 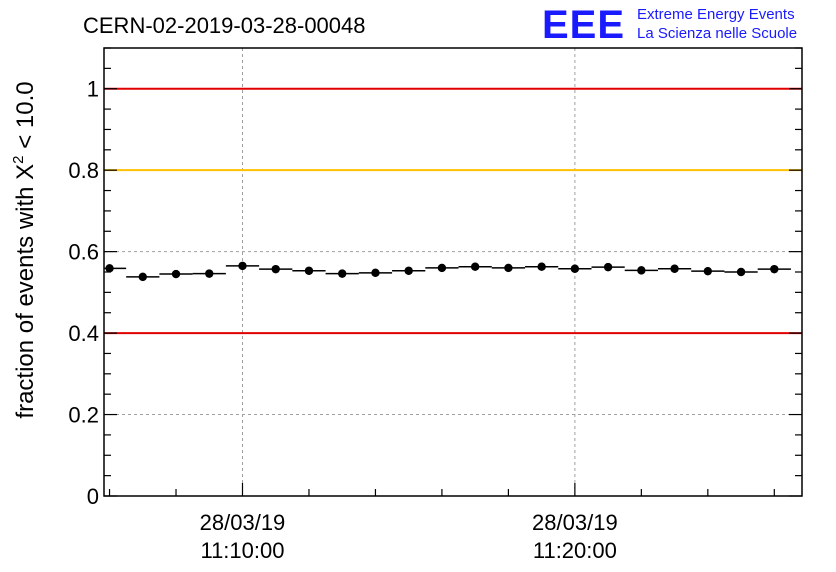 What do you see at coordinates (18, 159) in the screenshot?
I see `y-axis-label-sup: 2` at bounding box center [18, 159].